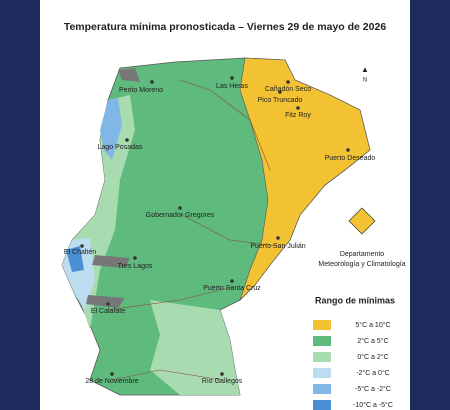 The height and width of the screenshot is (410, 450). Describe the element at coordinates (365, 69) in the screenshot. I see `north-arrow: ▲` at that location.